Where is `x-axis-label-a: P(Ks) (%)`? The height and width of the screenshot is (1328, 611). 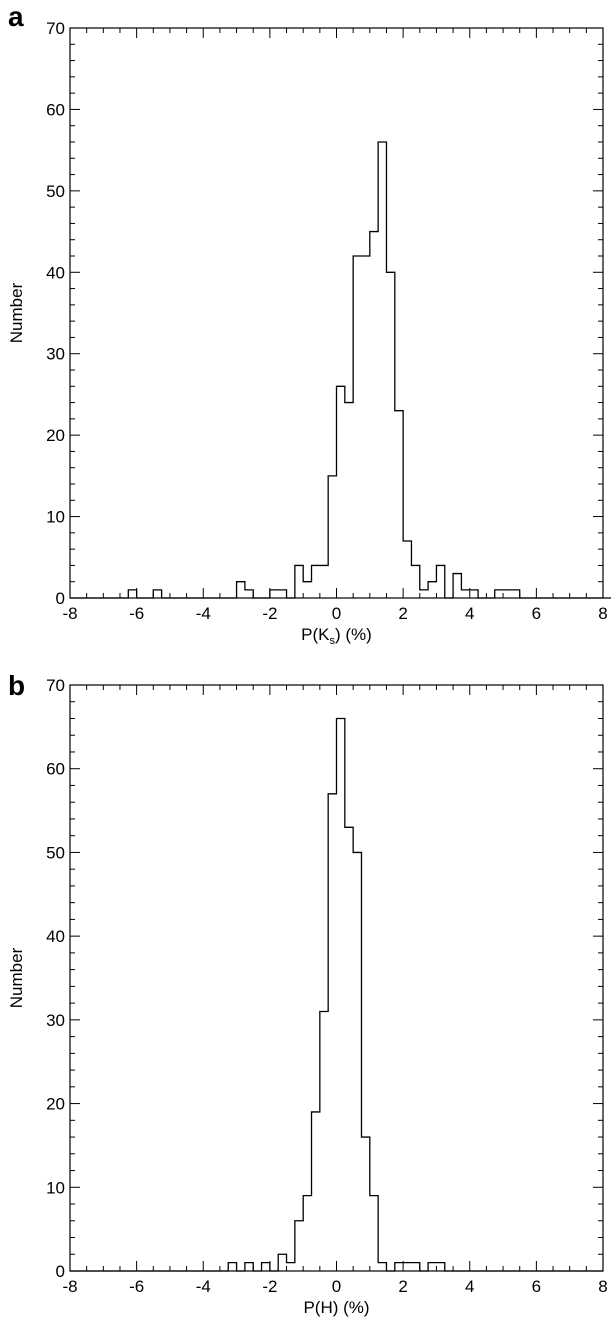
x-axis-label-a: P(Ks) (%) is located at coordinates (336, 636).